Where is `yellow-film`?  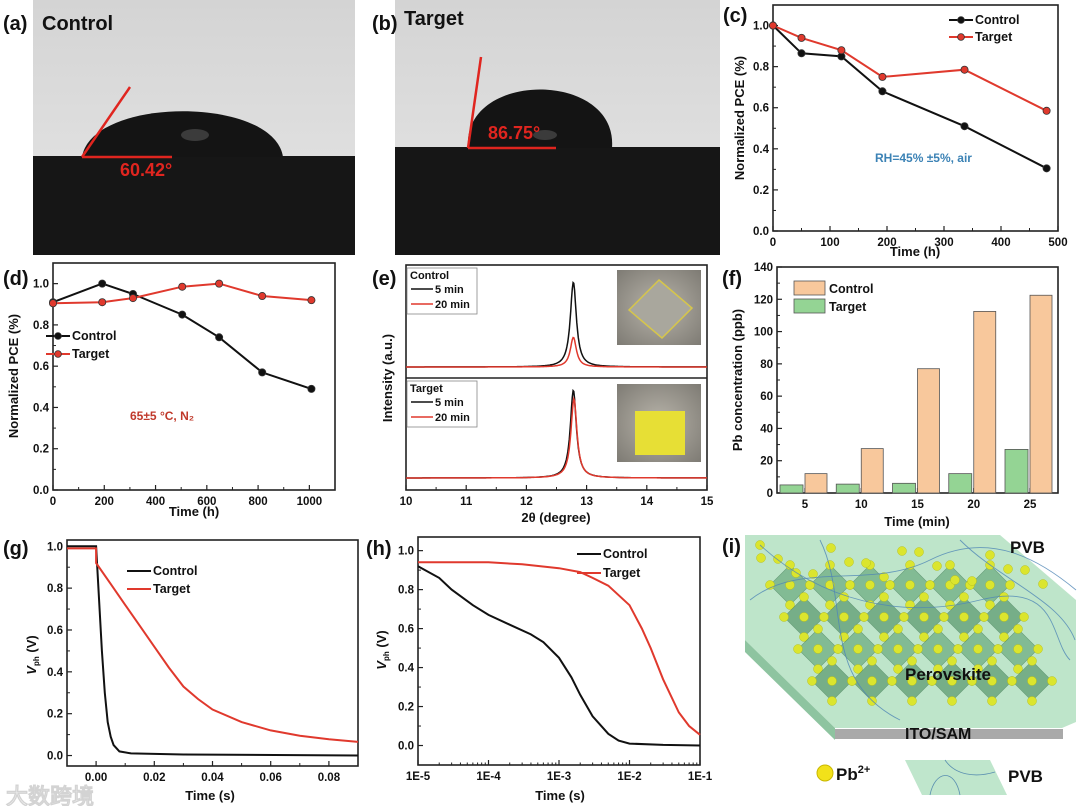
yellow-film is located at coordinates (660, 433).